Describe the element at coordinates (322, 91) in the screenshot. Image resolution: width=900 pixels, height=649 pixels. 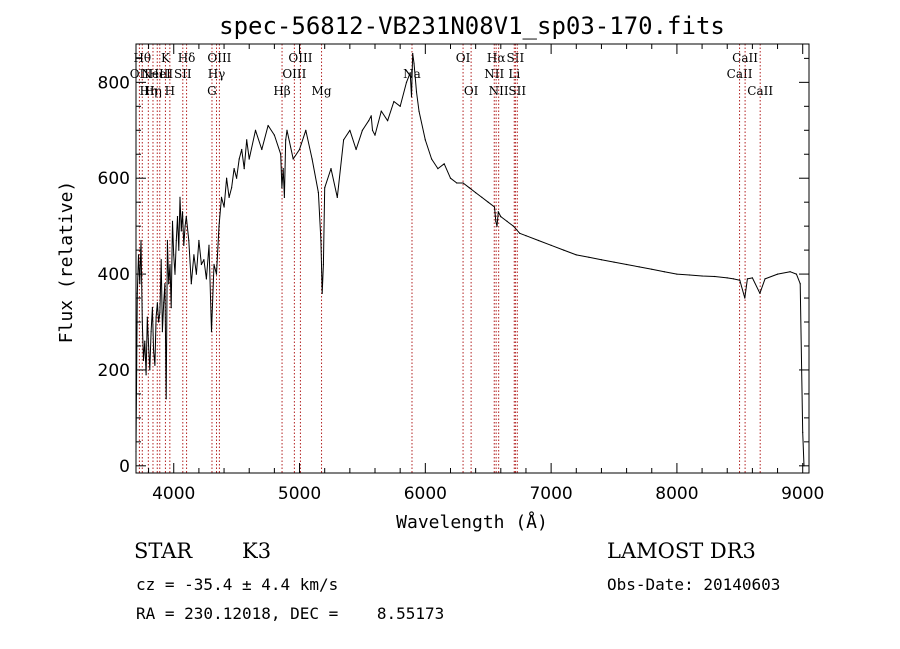
I see `line-marker-label-16: Mg` at that location.